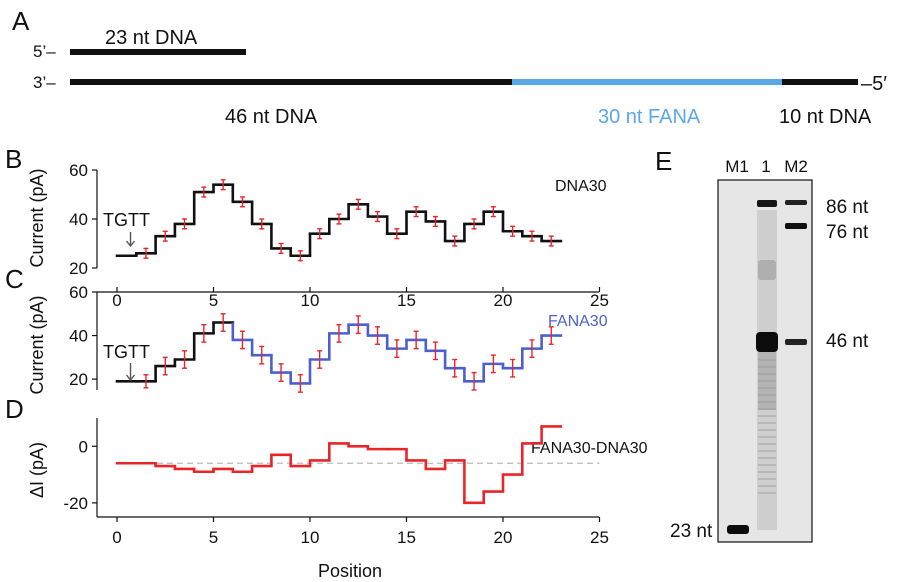 The height and width of the screenshot is (582, 907). What do you see at coordinates (310, 300) in the screenshot?
I see `panel-c-xtick-label: 10` at bounding box center [310, 300].